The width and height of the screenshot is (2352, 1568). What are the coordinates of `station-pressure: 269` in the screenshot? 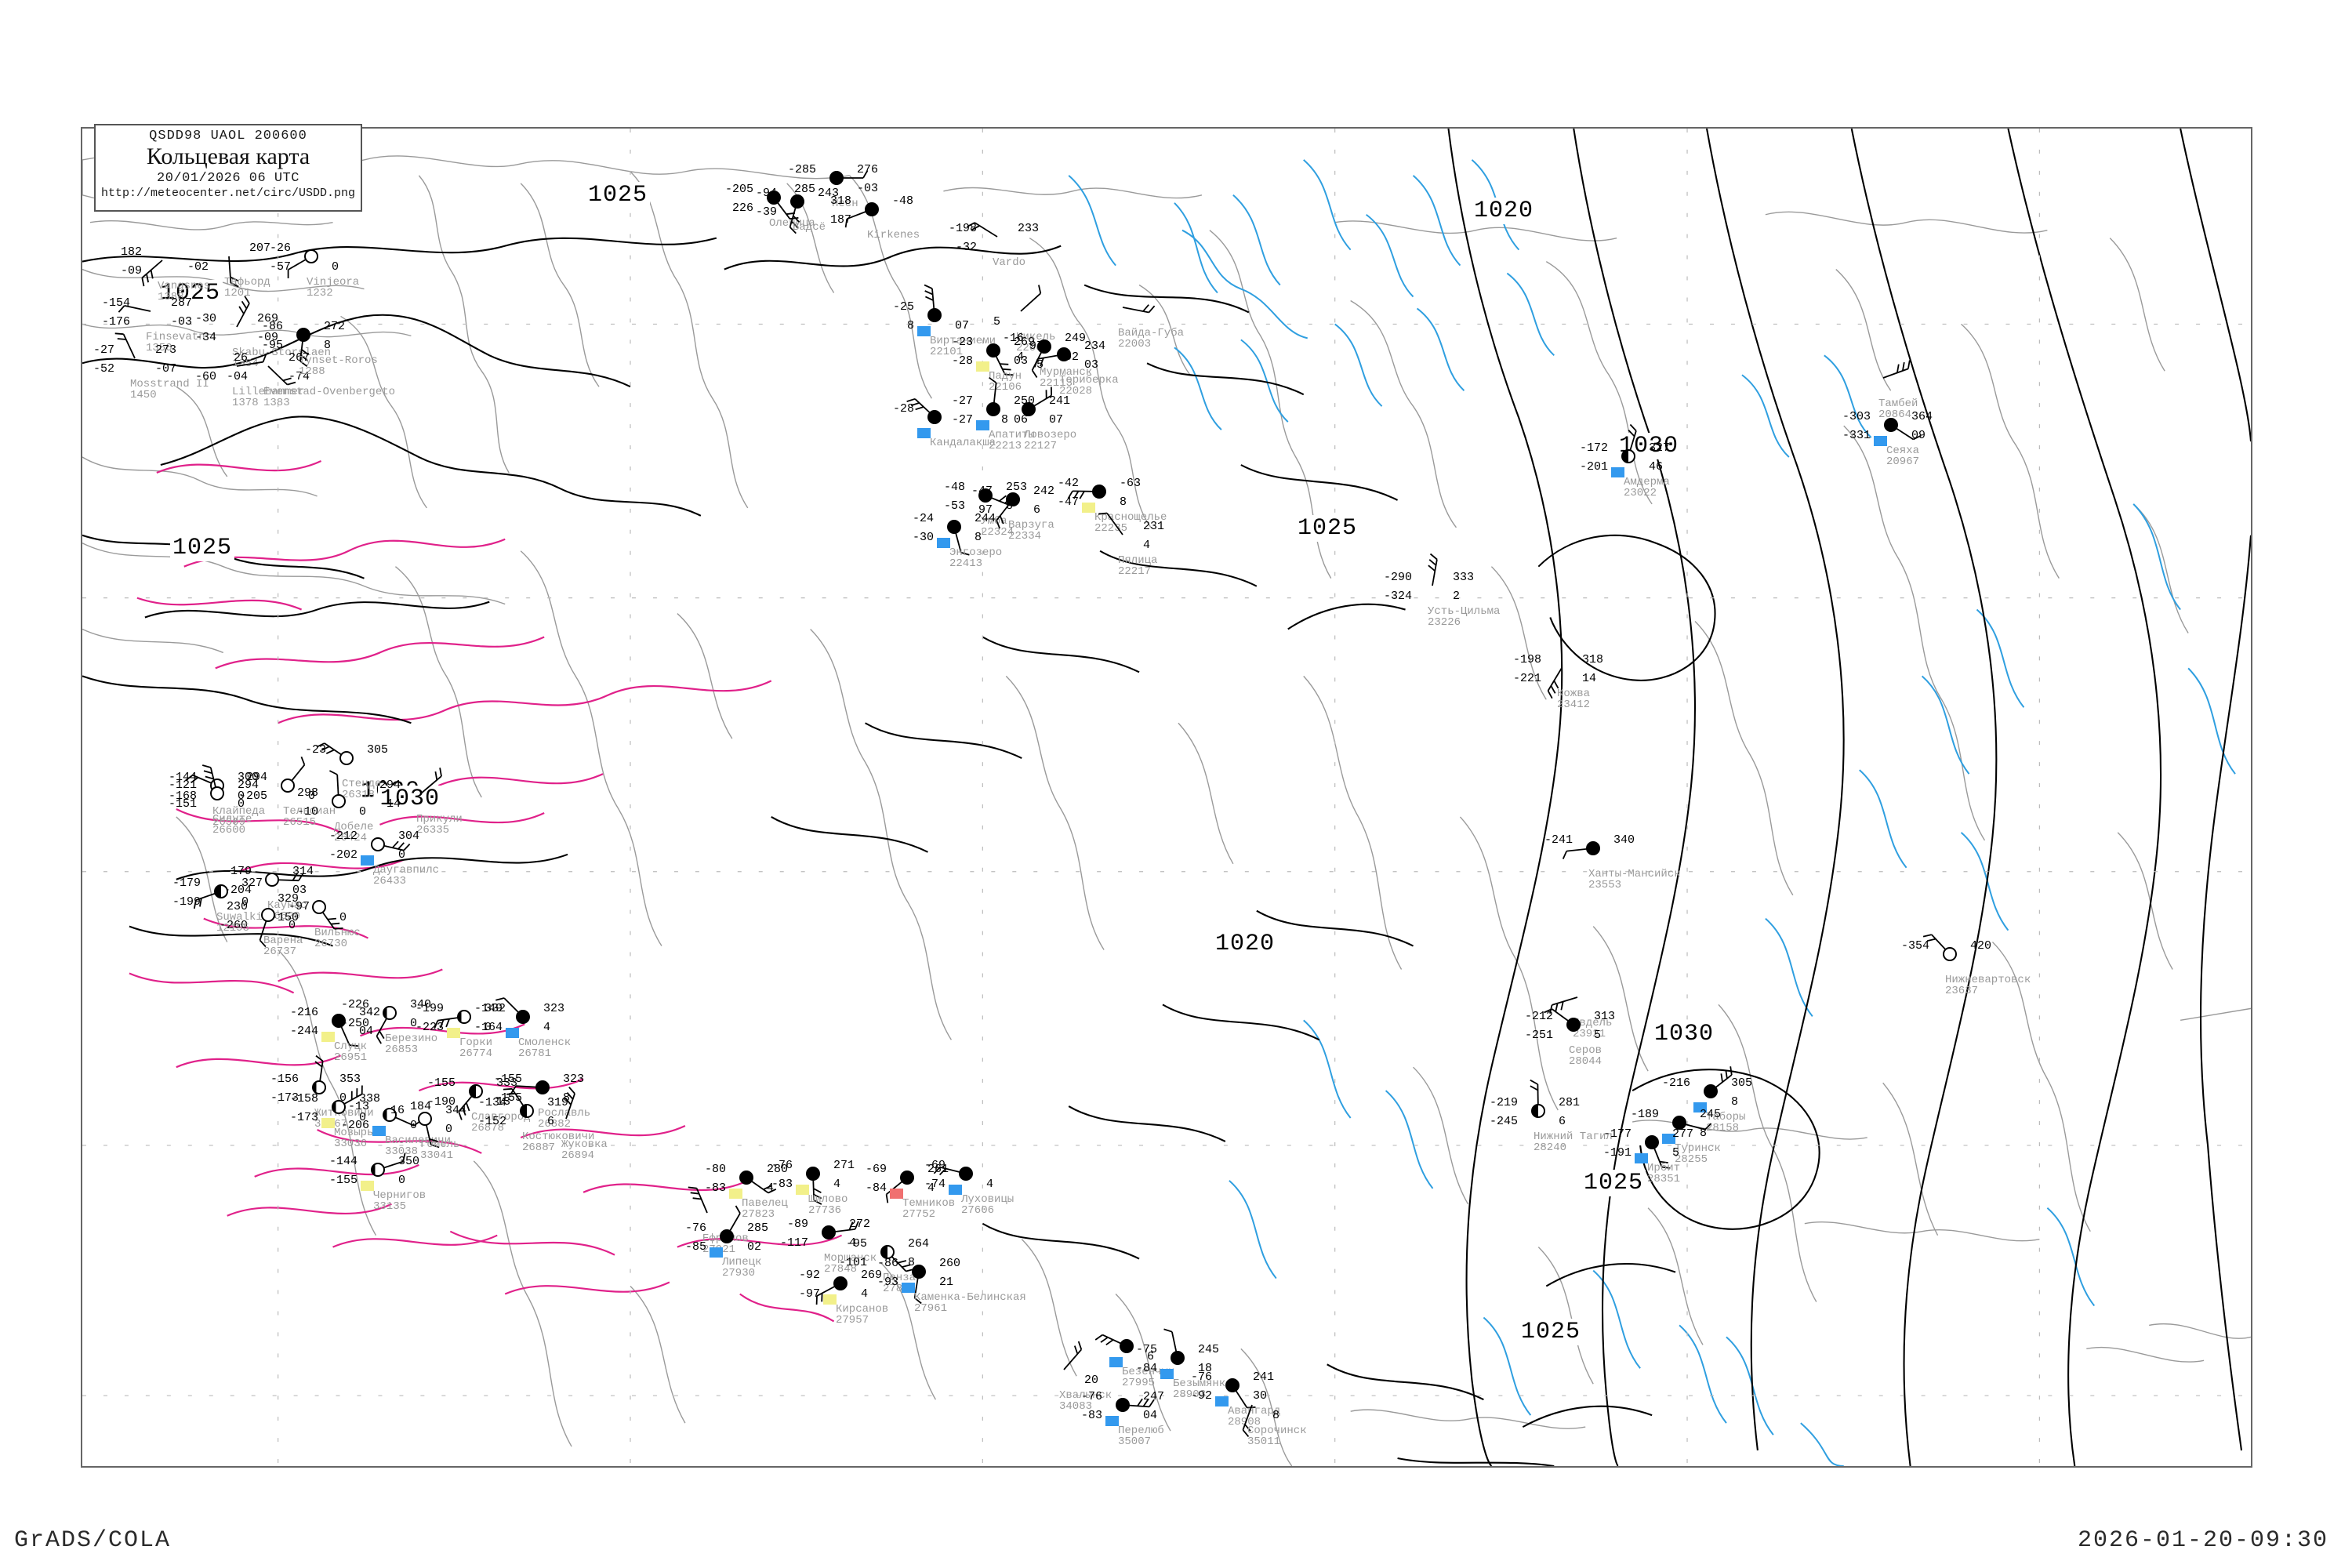 It's located at (1025, 342).